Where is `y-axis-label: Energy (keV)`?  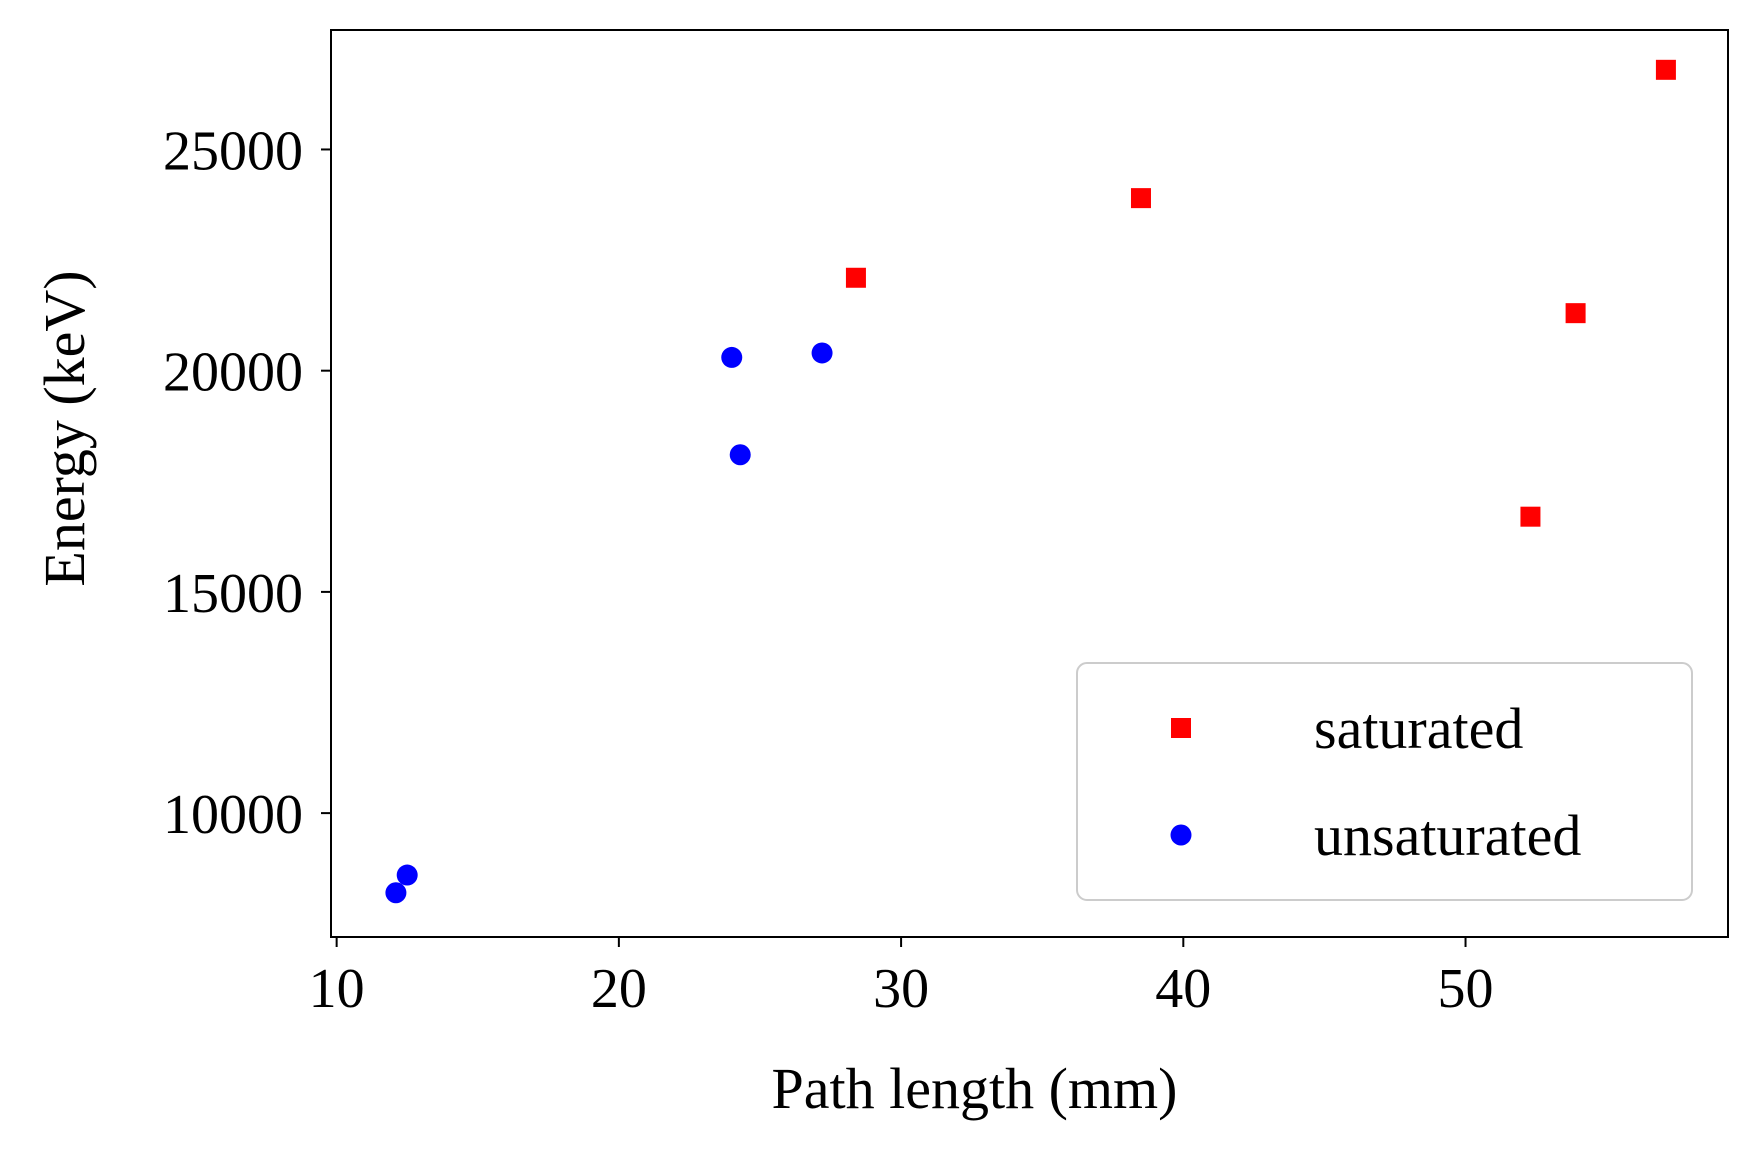
y-axis-label: Energy (keV) is located at coordinates (64, 428).